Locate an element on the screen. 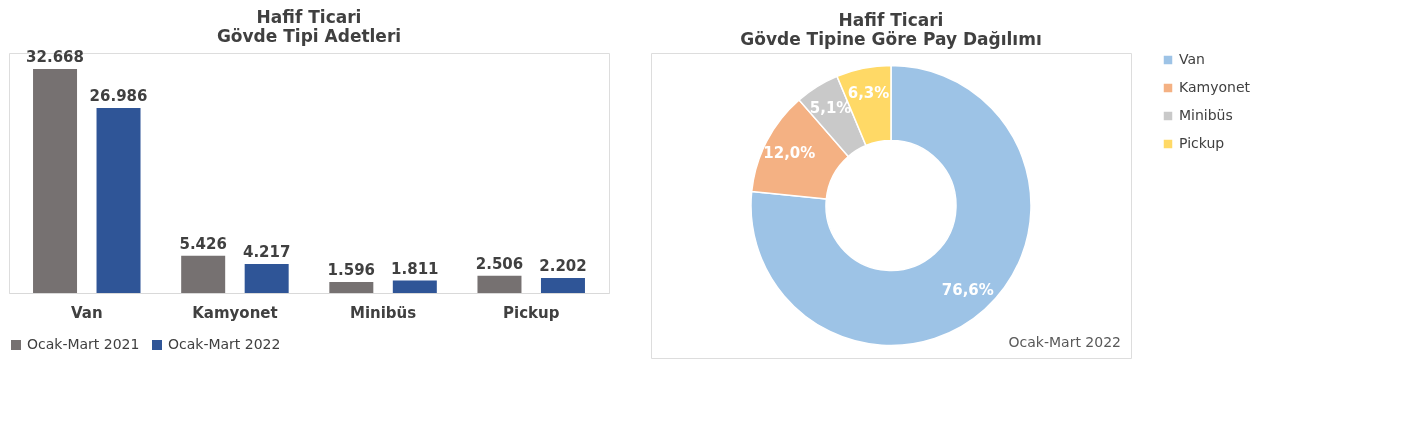 Image resolution: width=1417 pixels, height=423 pixels. legend-label: Kamyonet is located at coordinates (1215, 87).